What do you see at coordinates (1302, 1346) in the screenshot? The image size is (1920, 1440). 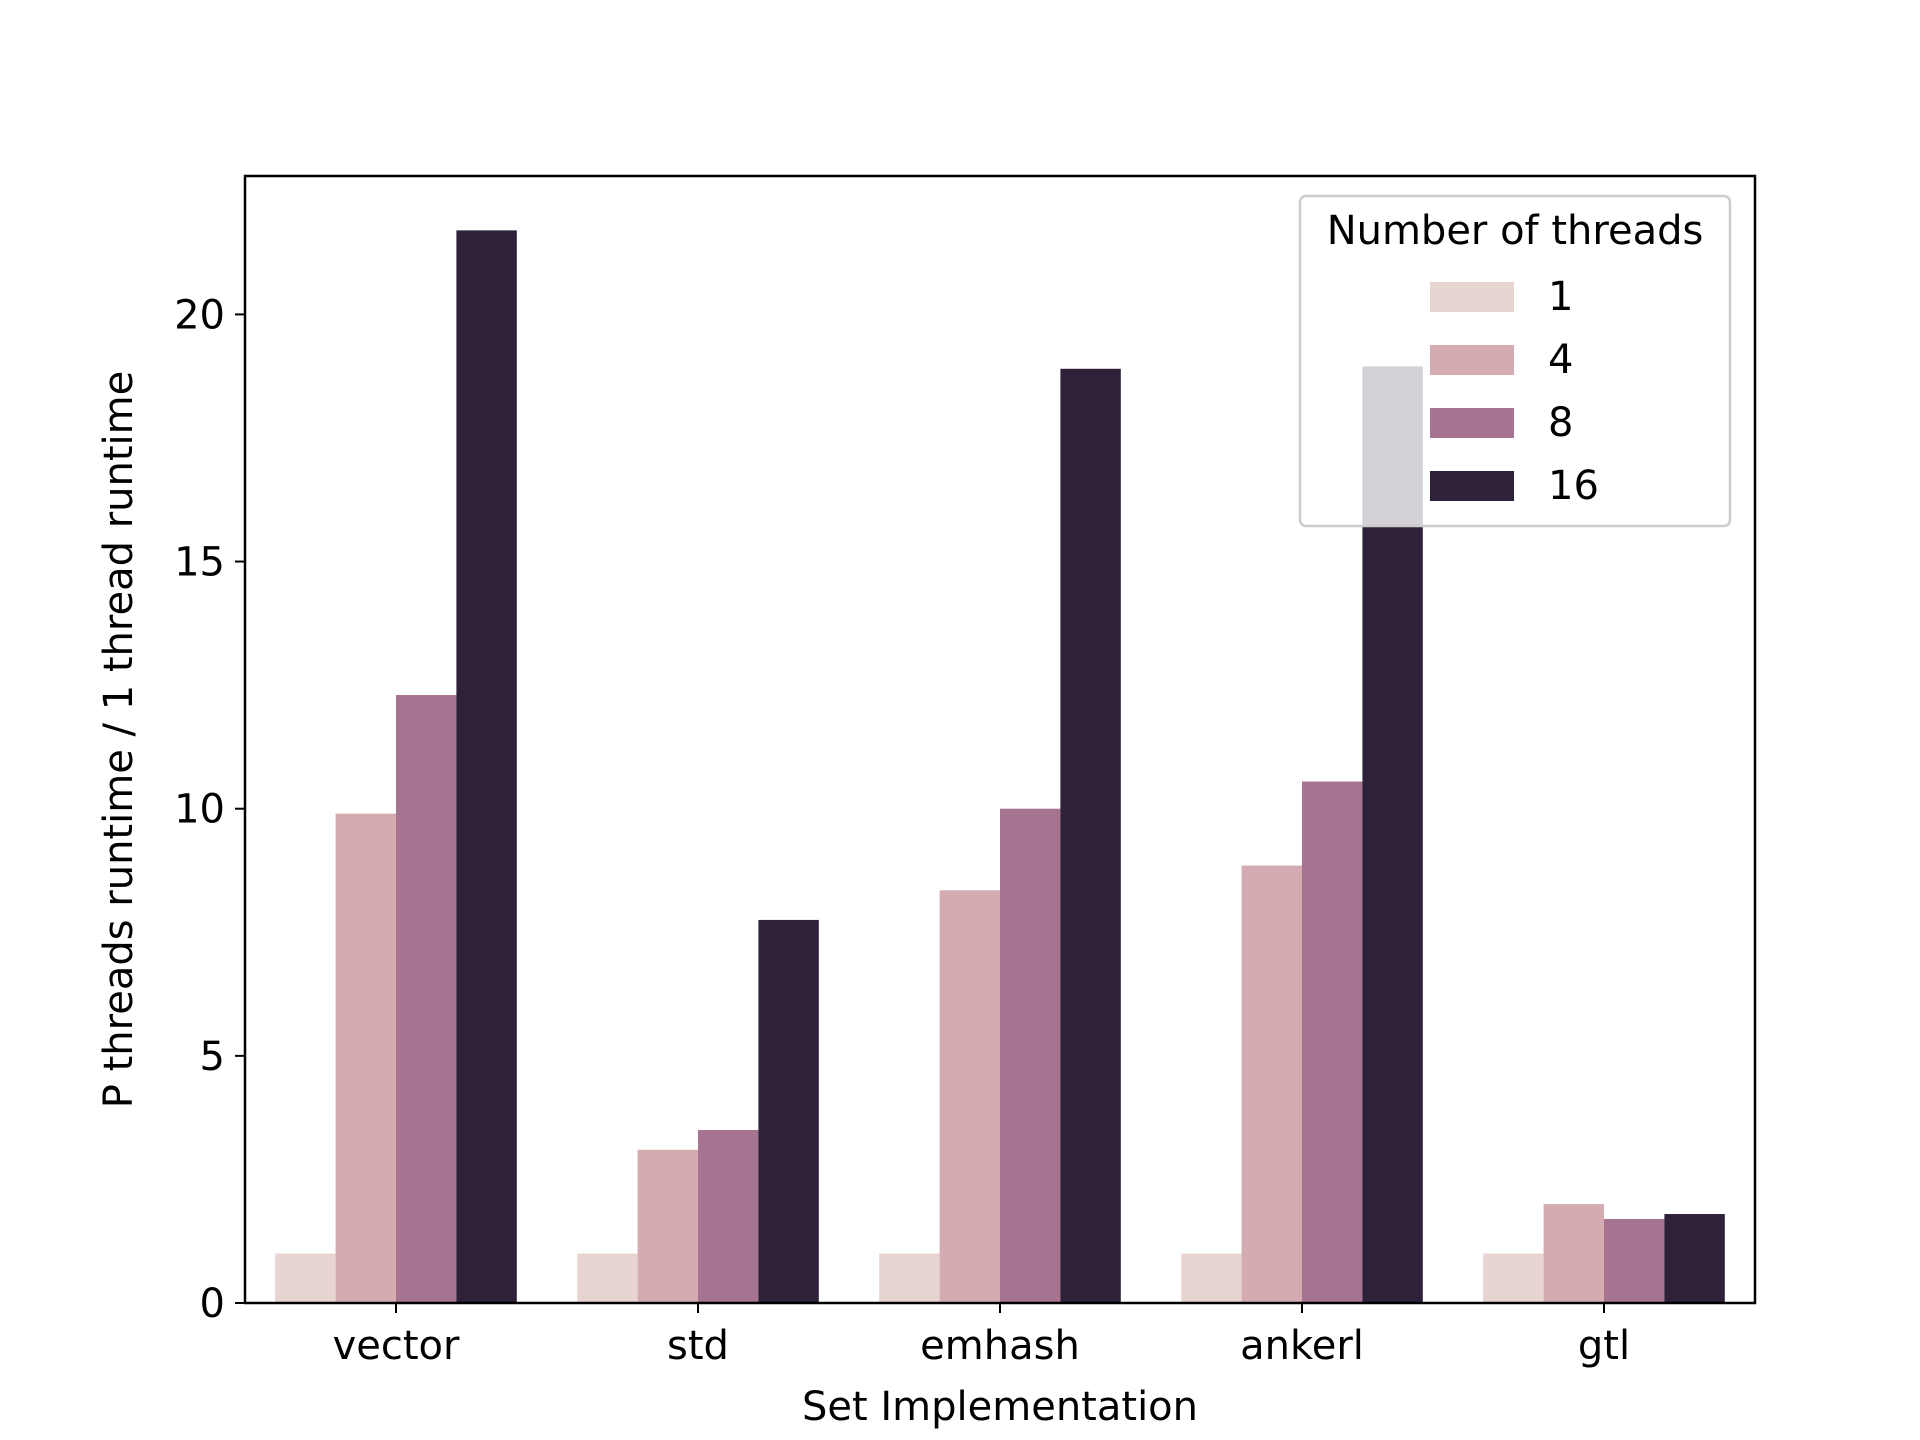 I see `x-tick-label-ankerl: ankerl` at bounding box center [1302, 1346].